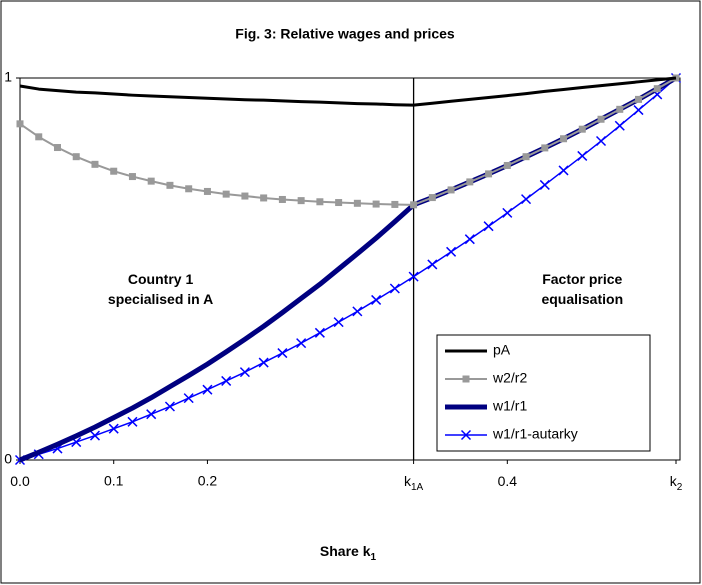  What do you see at coordinates (509, 406) in the screenshot?
I see `legend-label: w1/r1` at bounding box center [509, 406].